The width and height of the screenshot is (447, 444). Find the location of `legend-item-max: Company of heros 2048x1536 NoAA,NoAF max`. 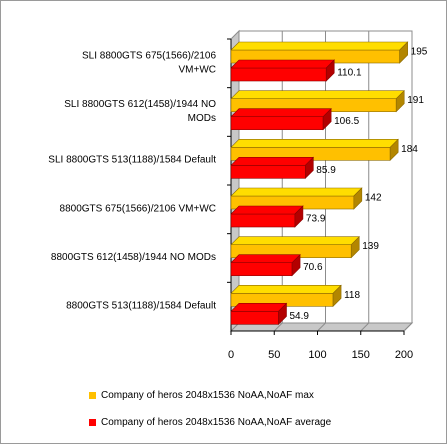

legend-item-max: Company of heros 2048x1536 NoAA,NoAF max is located at coordinates (201, 395).